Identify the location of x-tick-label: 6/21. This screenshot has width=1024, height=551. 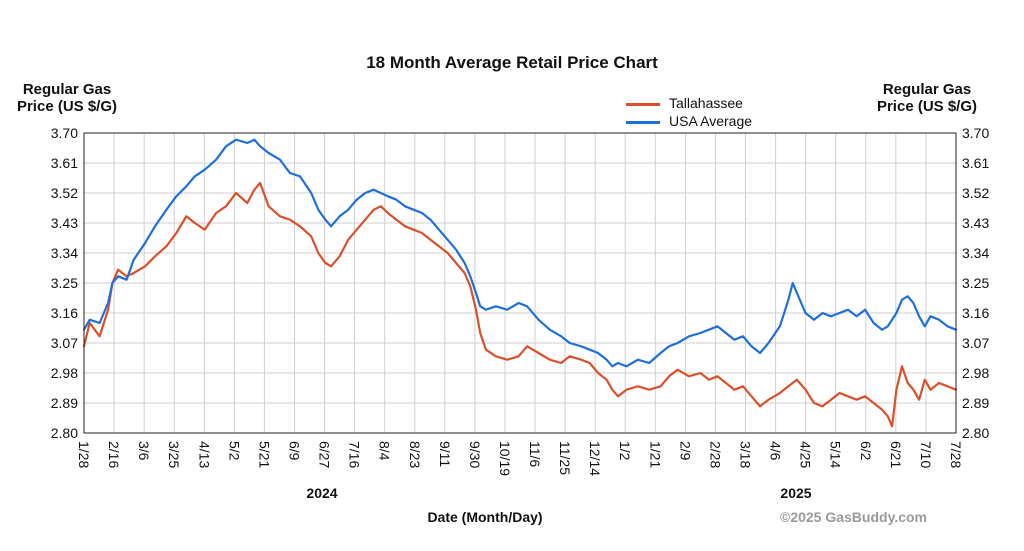
(896, 454).